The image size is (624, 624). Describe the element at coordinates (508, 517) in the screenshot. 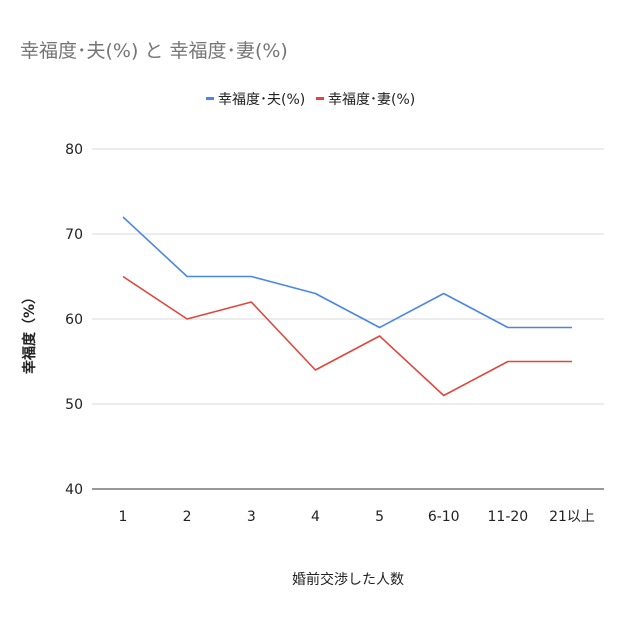

I see `x-tick-label: 11-20` at that location.